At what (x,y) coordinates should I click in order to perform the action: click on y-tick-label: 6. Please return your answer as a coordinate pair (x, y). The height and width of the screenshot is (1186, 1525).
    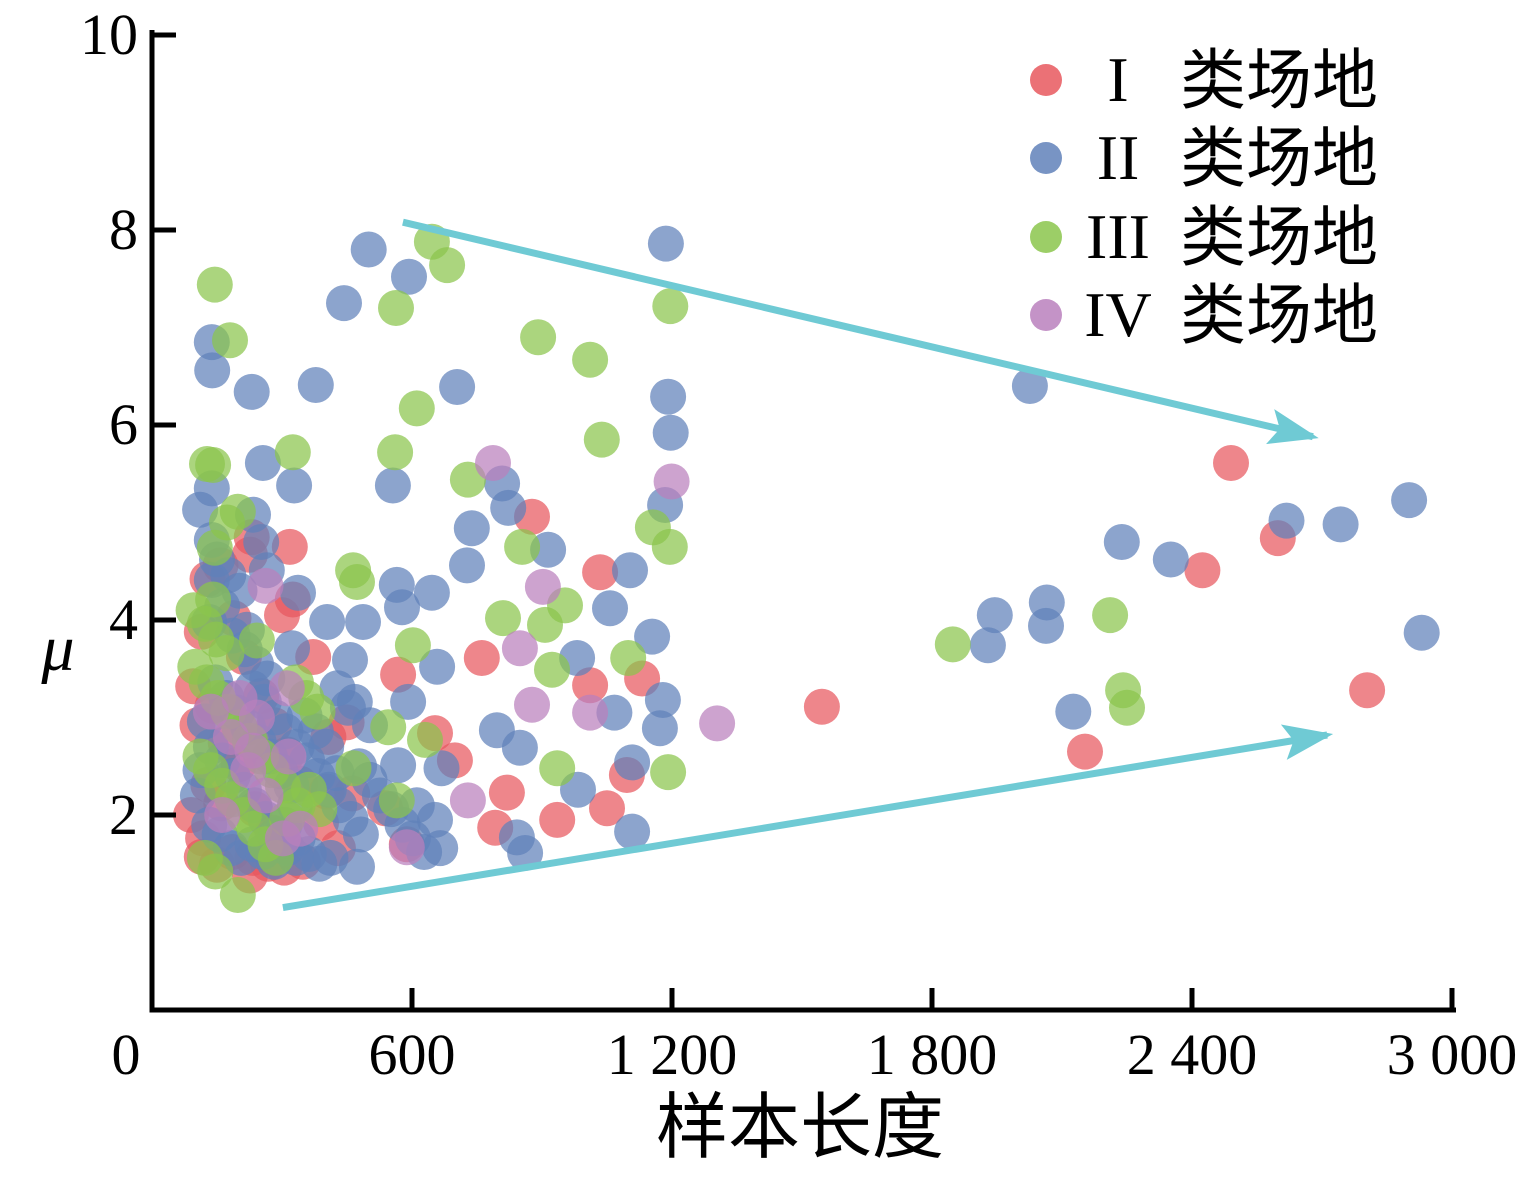
    Looking at the image, I should click on (123, 424).